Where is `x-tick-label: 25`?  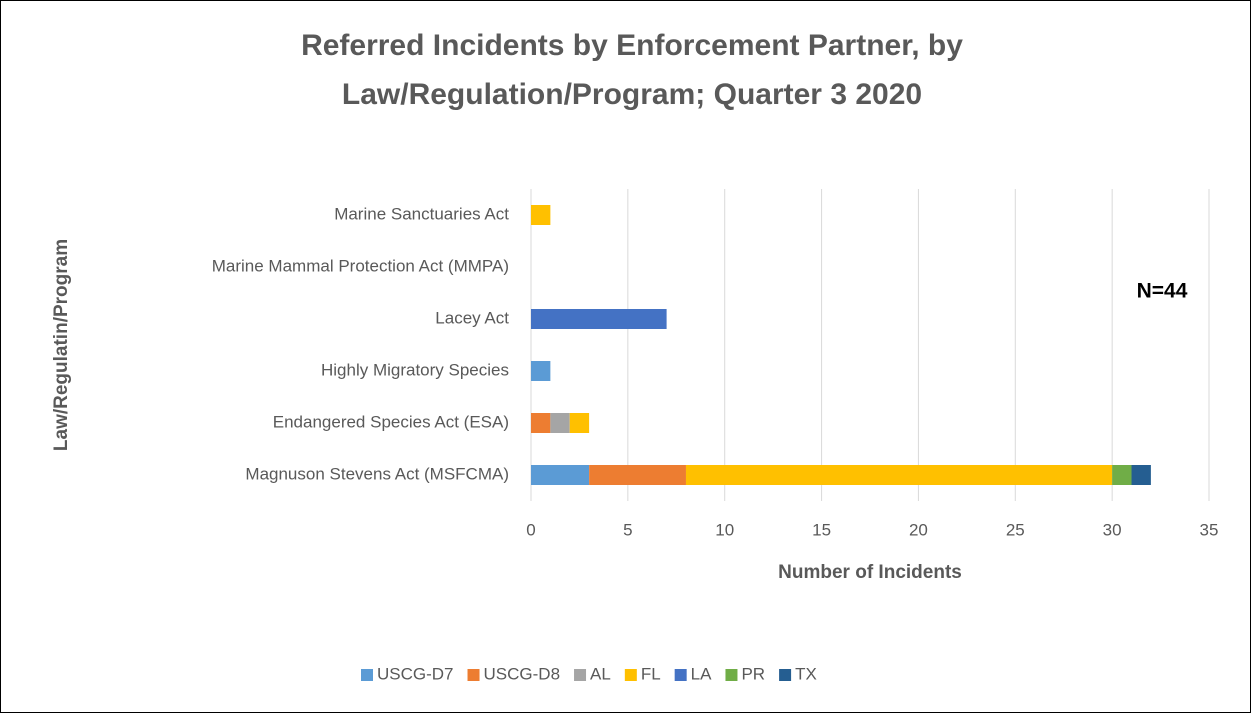
x-tick-label: 25 is located at coordinates (1015, 529).